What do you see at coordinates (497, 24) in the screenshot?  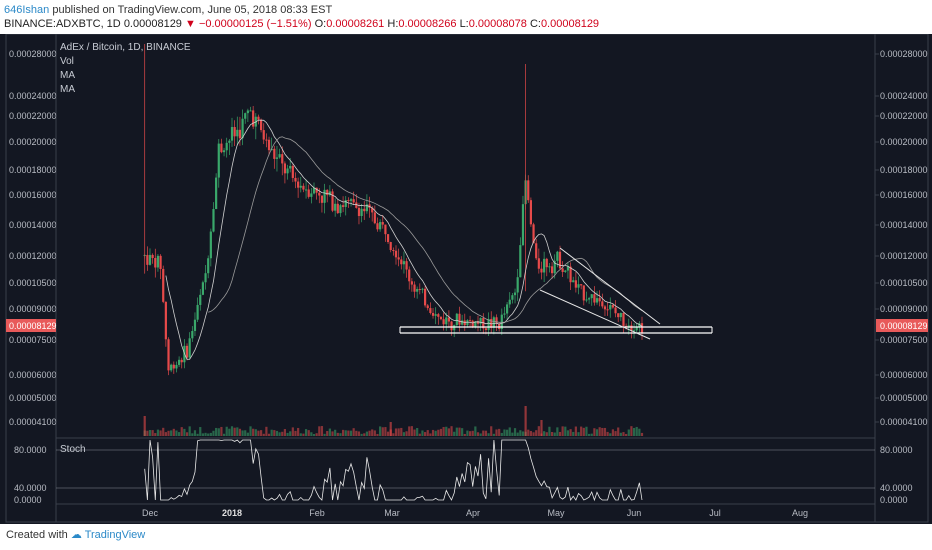 I see `low-value: 0.00008078` at bounding box center [497, 24].